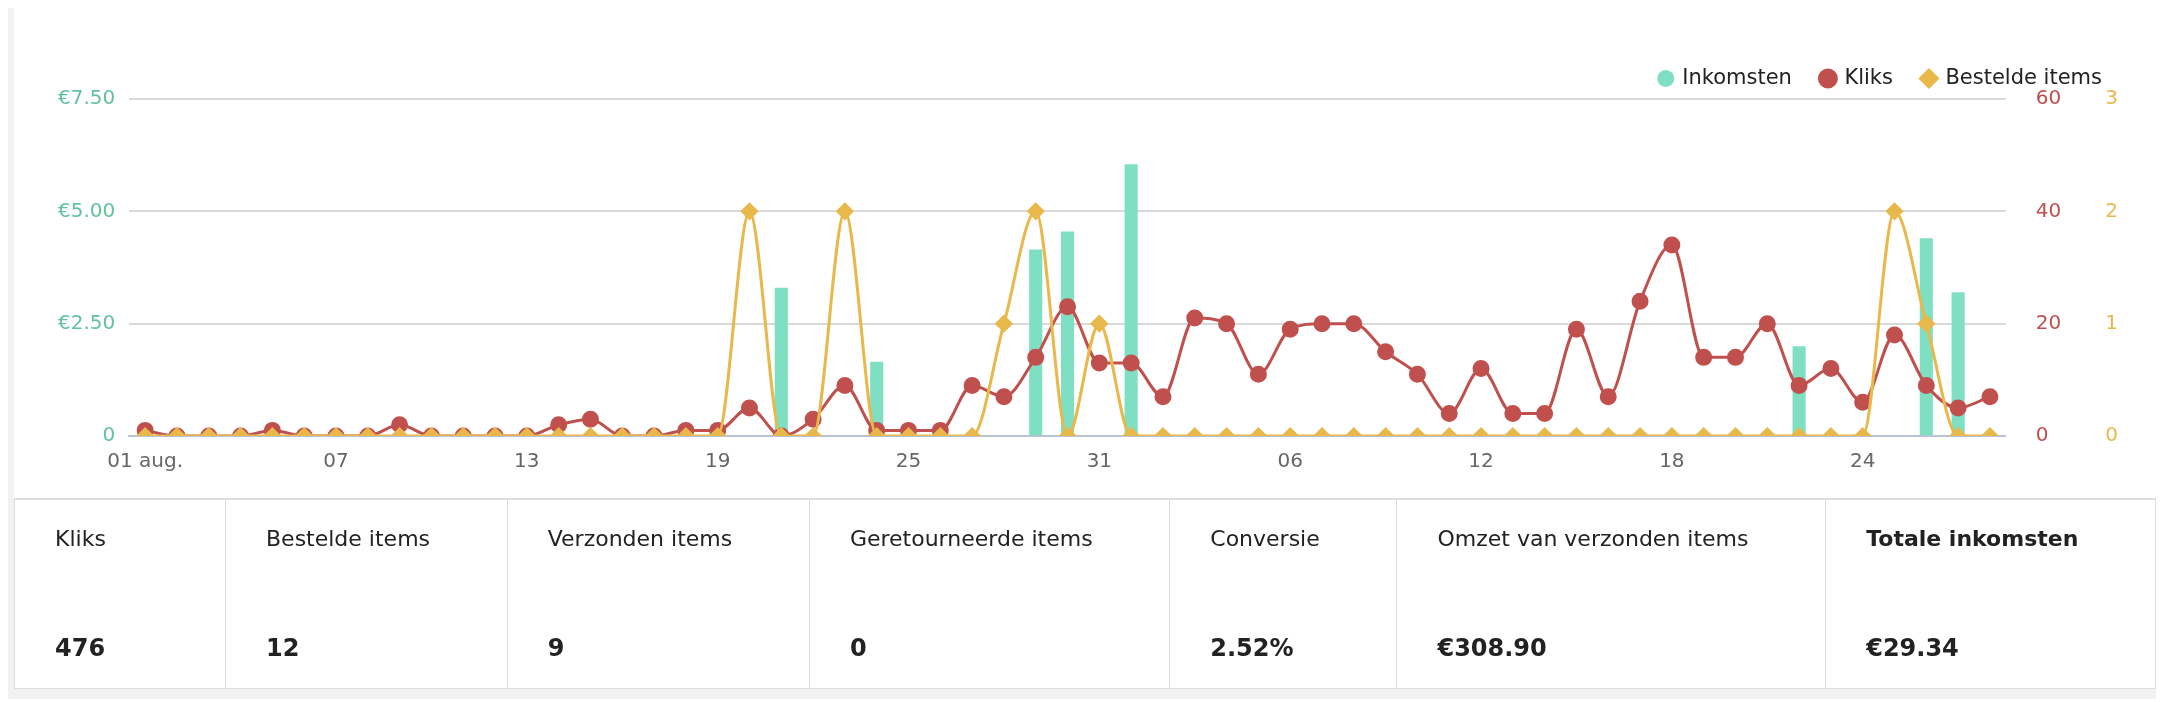 The height and width of the screenshot is (702, 2164). What do you see at coordinates (86, 97) in the screenshot?
I see `y-tick-label: €7.50` at bounding box center [86, 97].